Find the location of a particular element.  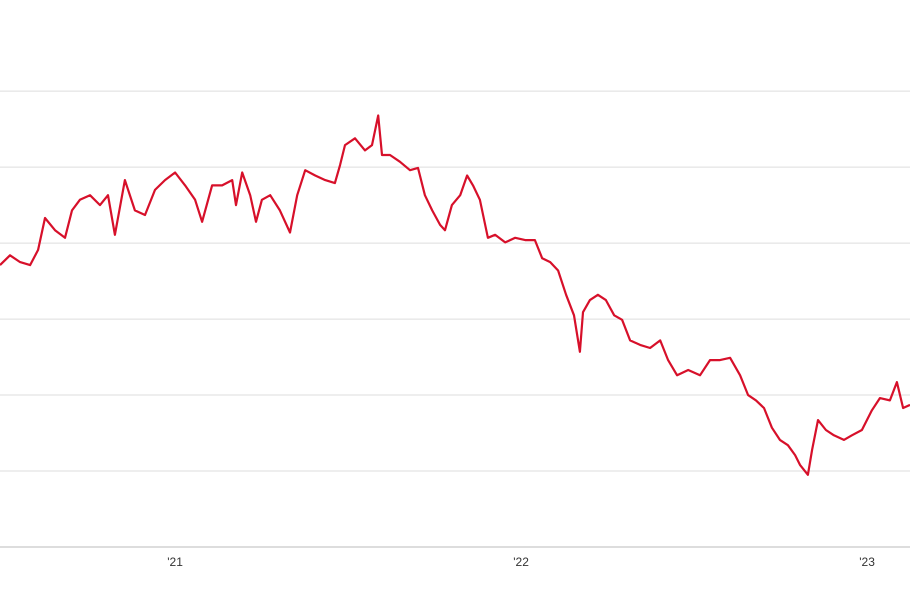

x-tick-label: '22 is located at coordinates (521, 562).